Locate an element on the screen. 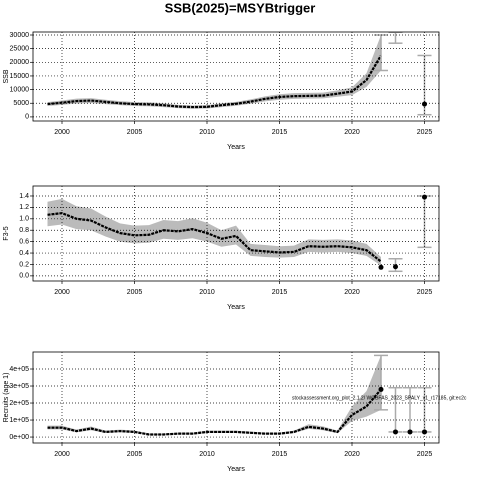  y-tick-label: 1.2 is located at coordinates (24, 207).